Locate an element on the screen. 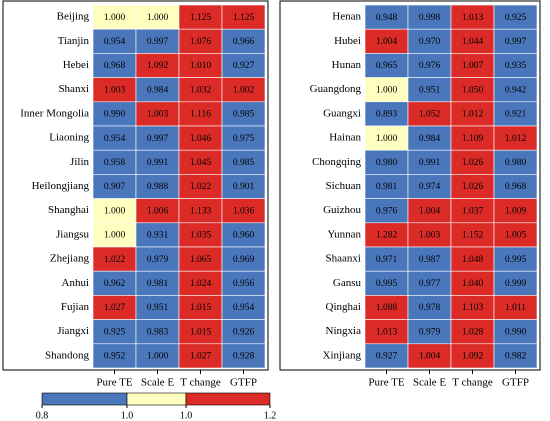 The width and height of the screenshot is (550, 421). cell-label: 0.960 is located at coordinates (244, 236).